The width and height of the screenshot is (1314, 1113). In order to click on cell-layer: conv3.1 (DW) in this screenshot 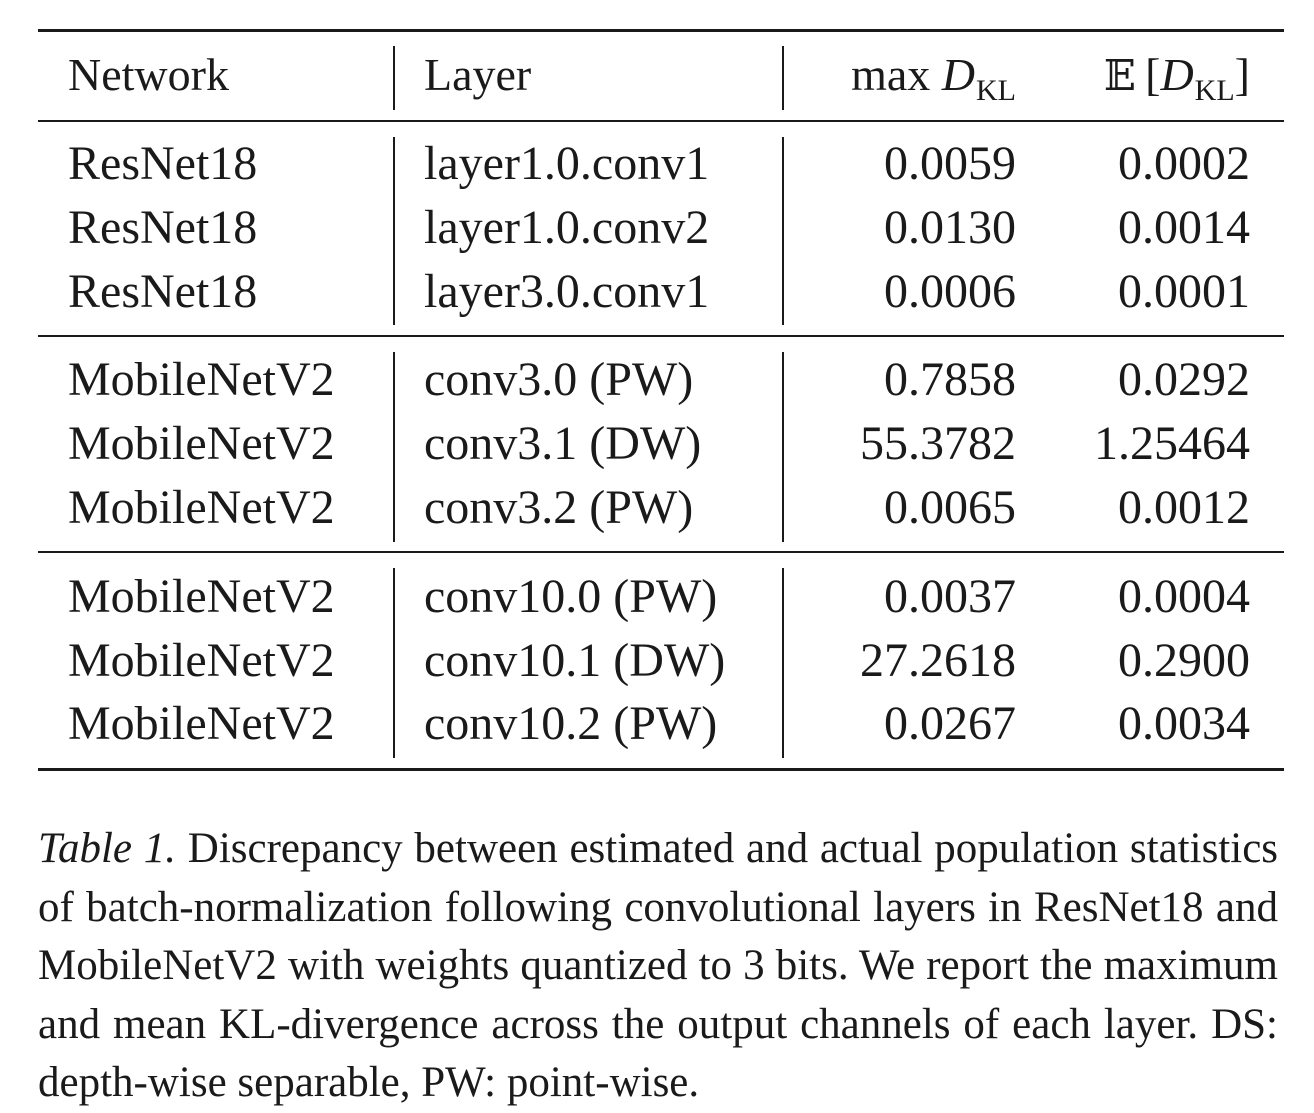, I will do `click(563, 443)`.